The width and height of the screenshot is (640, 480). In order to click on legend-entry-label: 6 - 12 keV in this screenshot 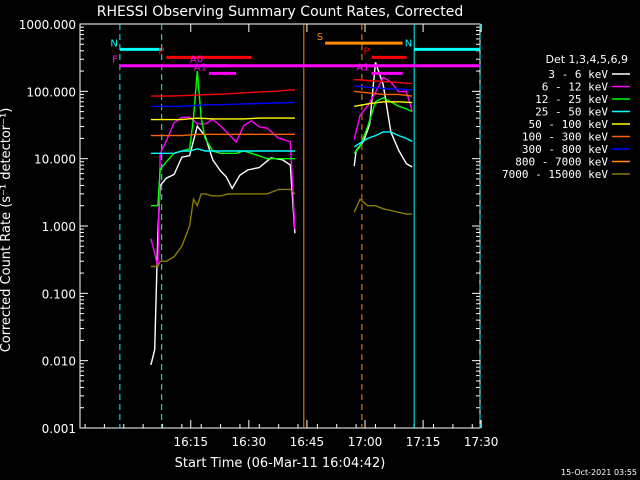, I will do `click(575, 87)`.